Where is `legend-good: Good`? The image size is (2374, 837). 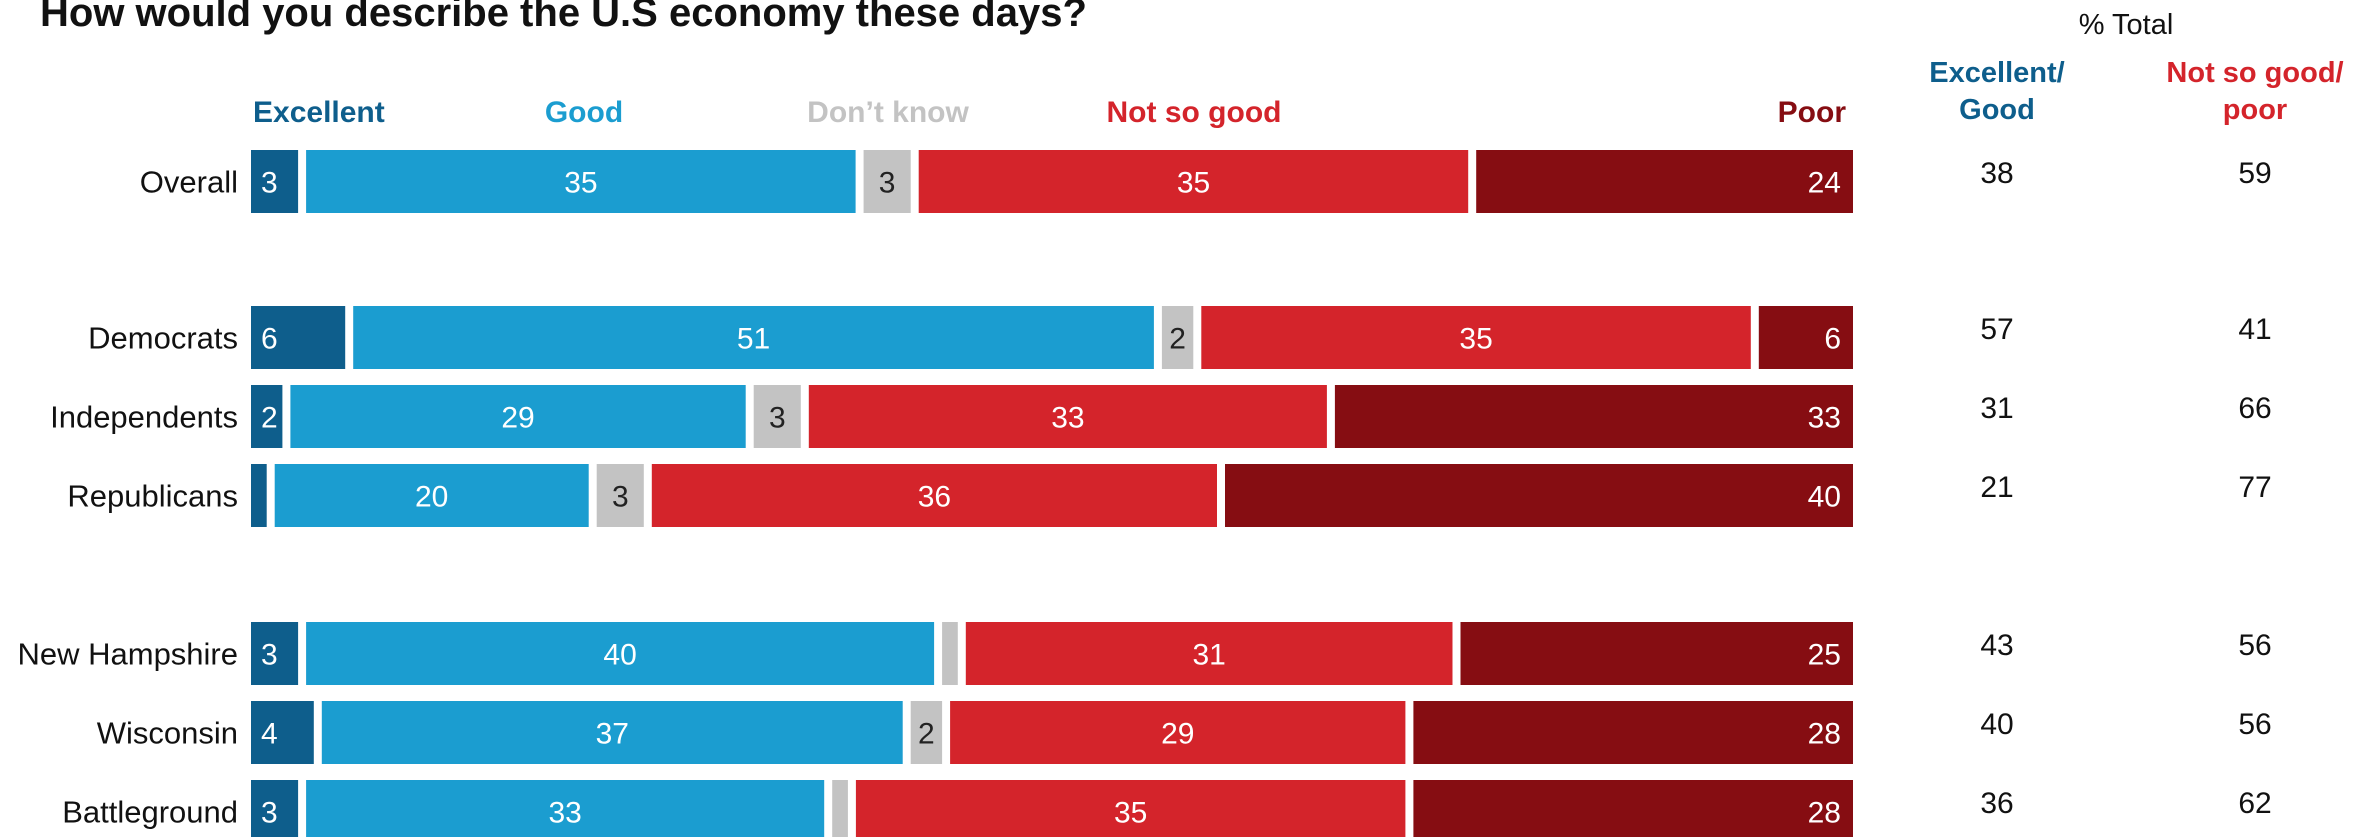 legend-good: Good is located at coordinates (584, 112).